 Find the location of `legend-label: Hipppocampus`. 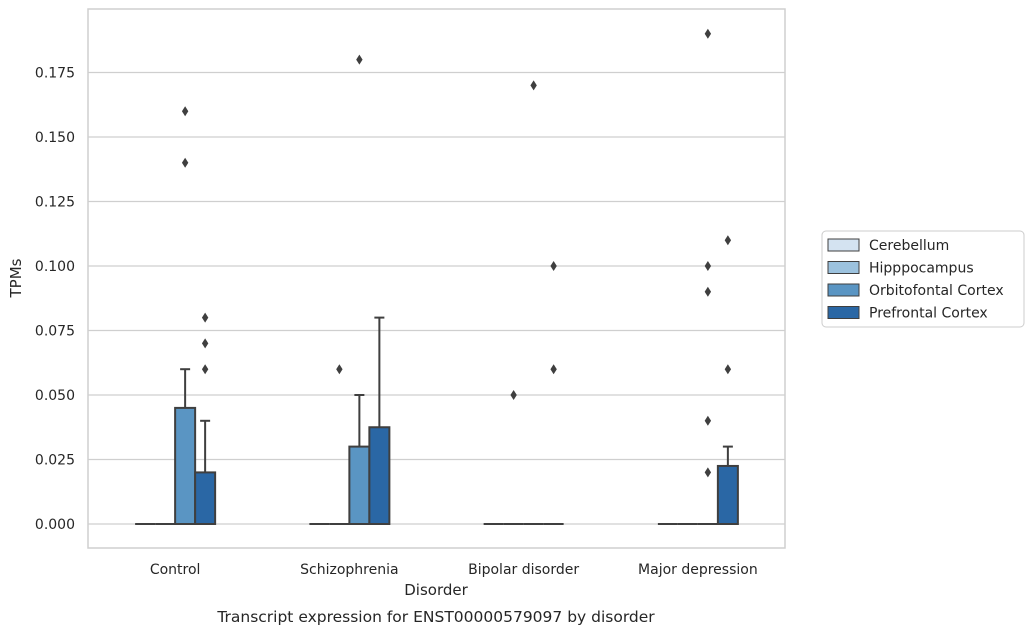

legend-label: Hipppocampus is located at coordinates (921, 269).